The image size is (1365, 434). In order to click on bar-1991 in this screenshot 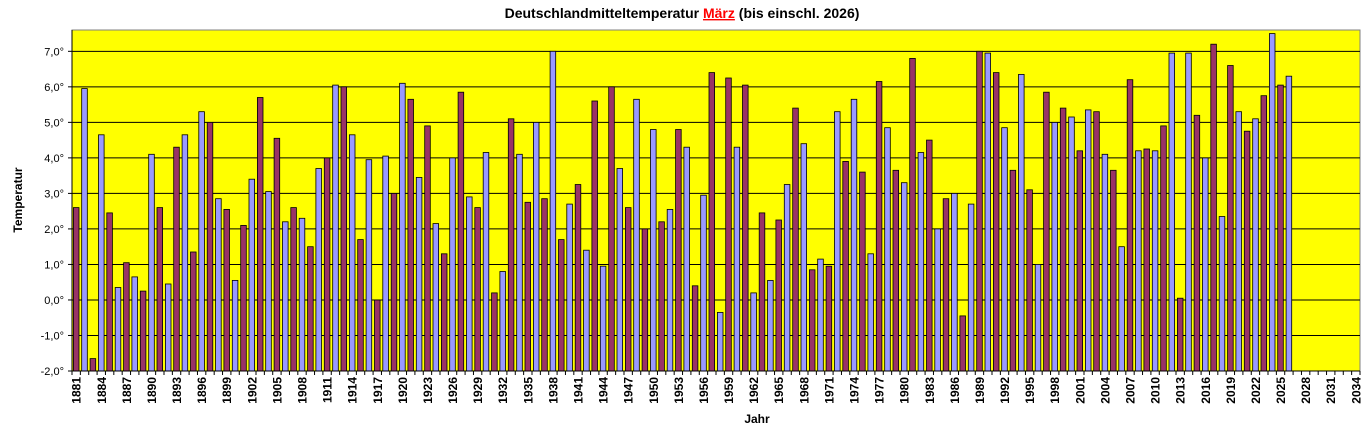, I will do `click(996, 222)`.